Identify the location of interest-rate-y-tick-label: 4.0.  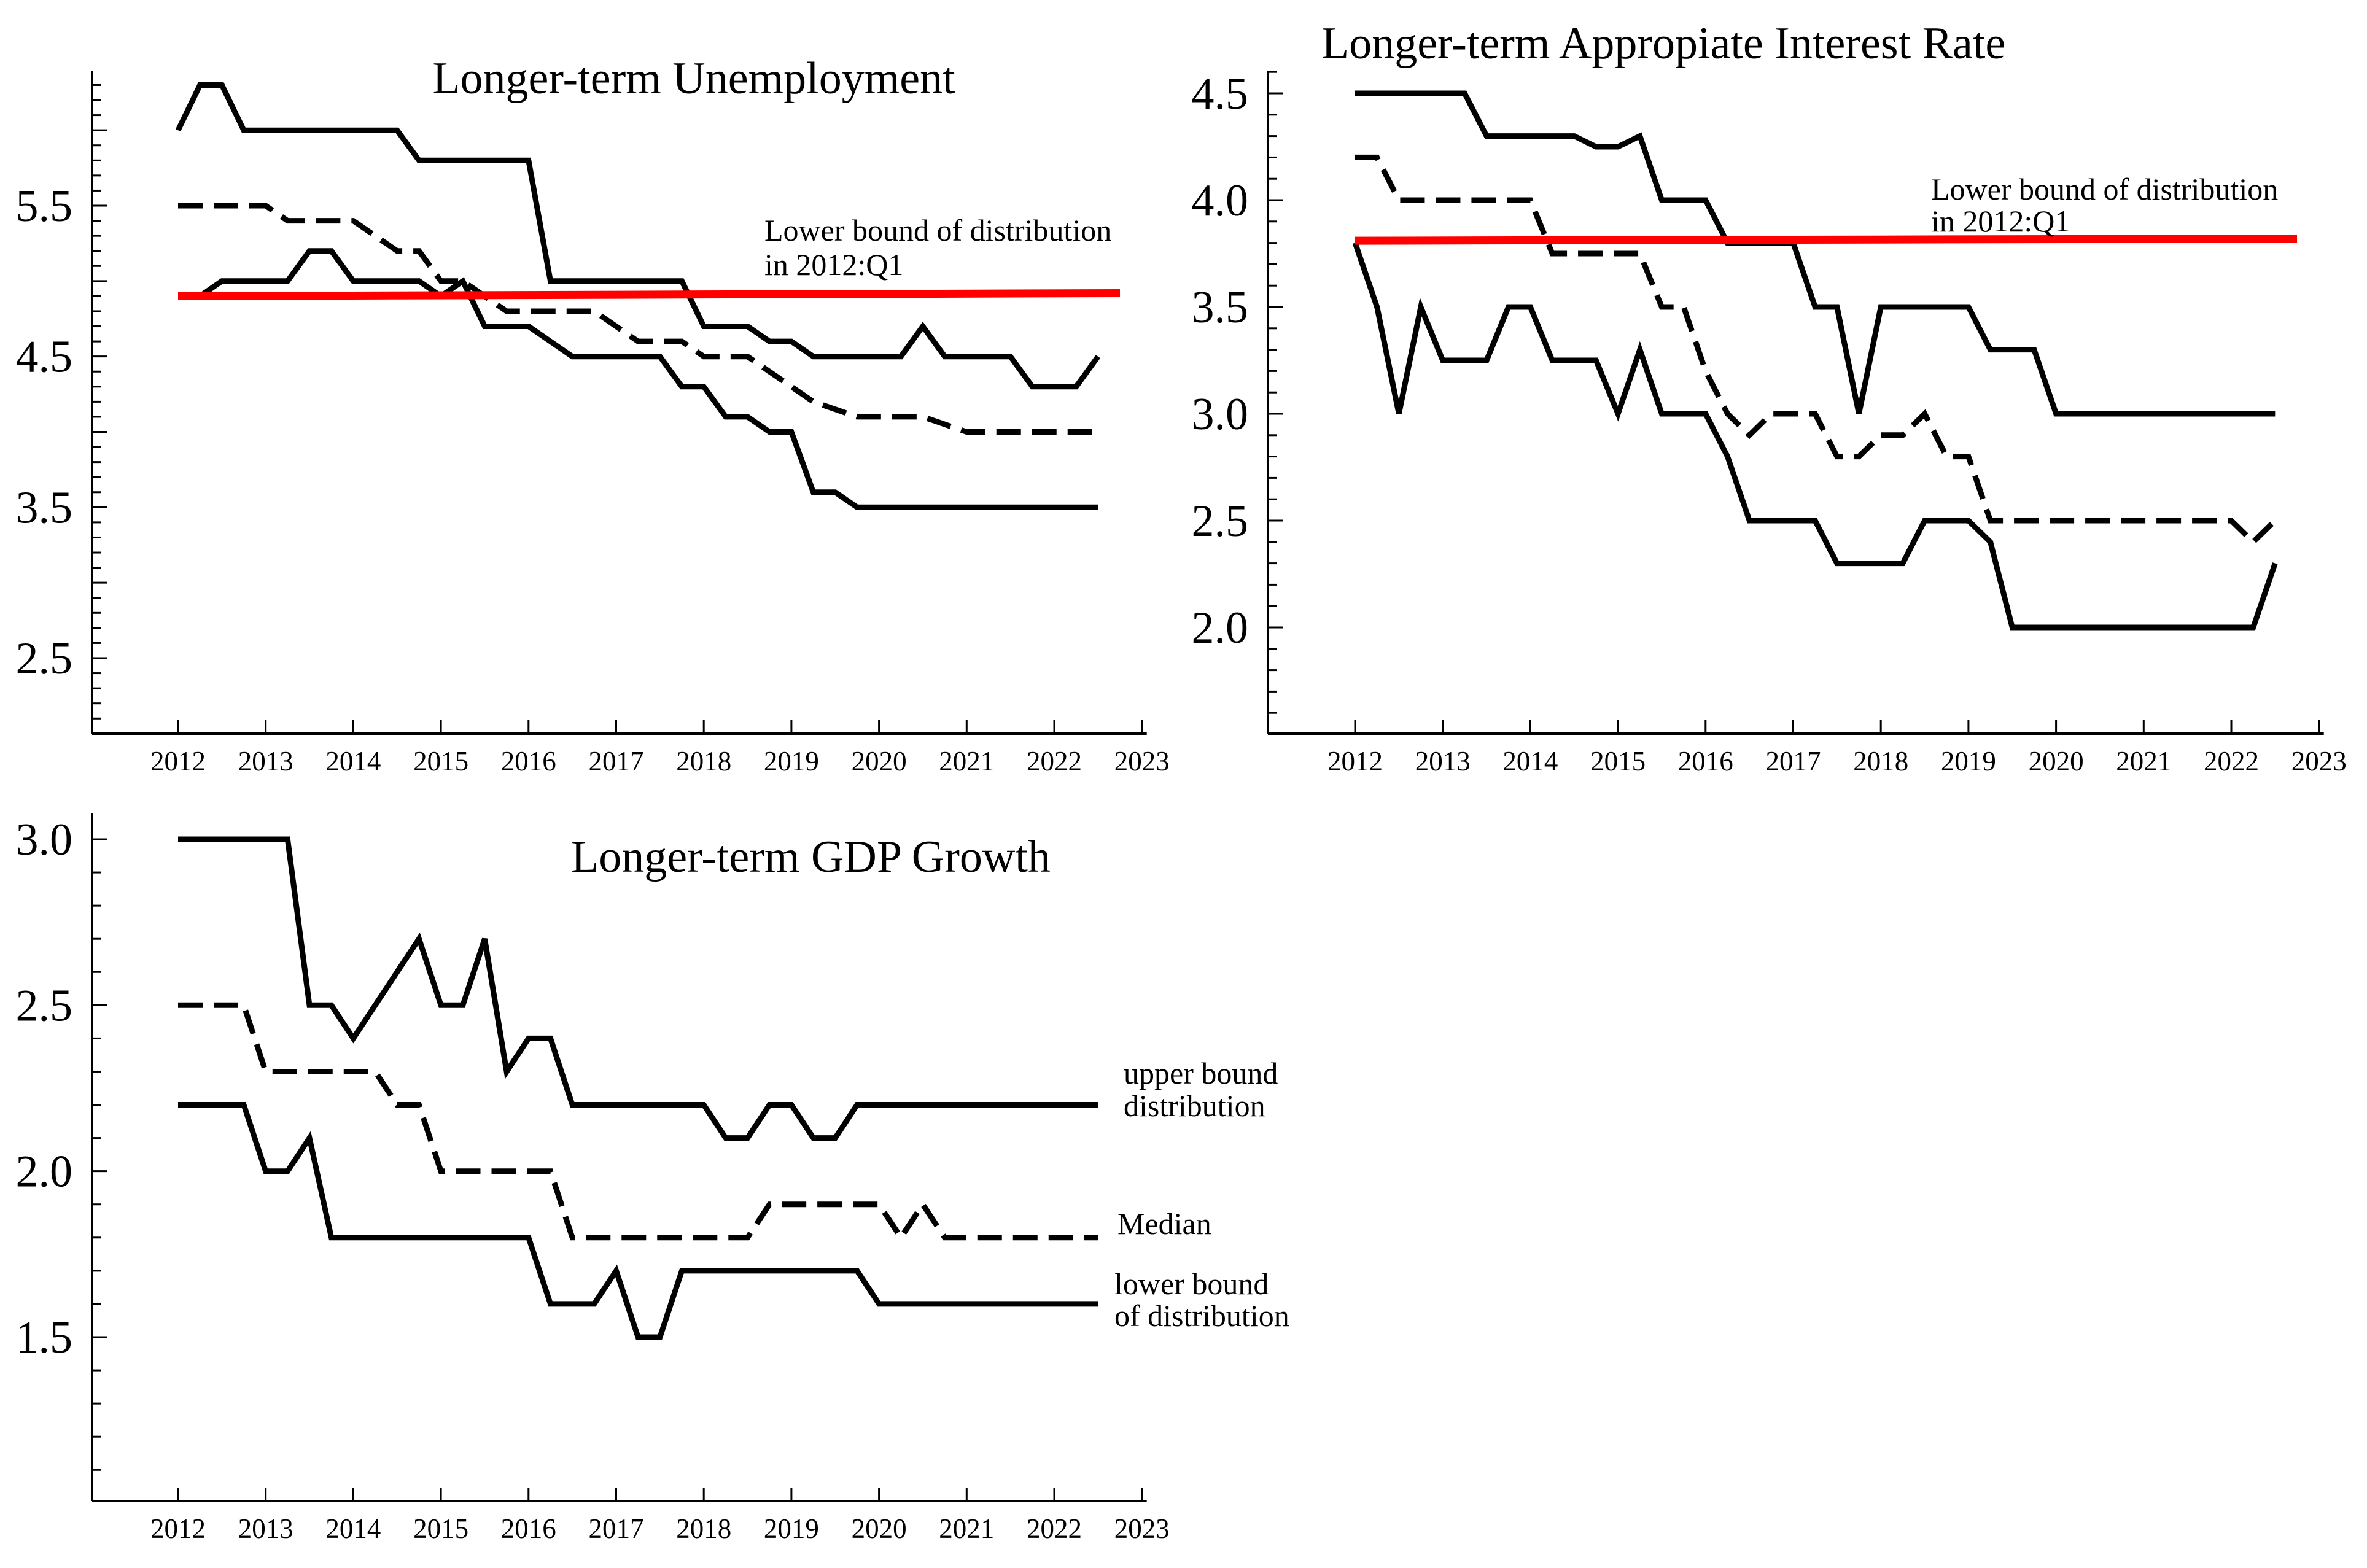
(1220, 201).